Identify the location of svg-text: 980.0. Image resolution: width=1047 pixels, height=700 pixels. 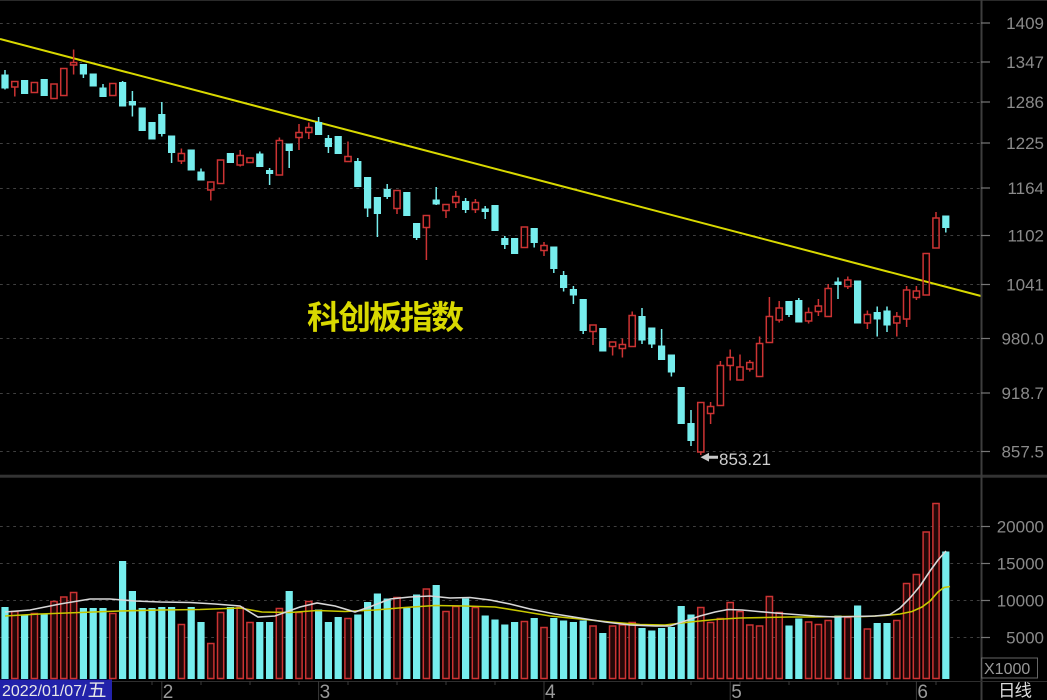
(1022, 339).